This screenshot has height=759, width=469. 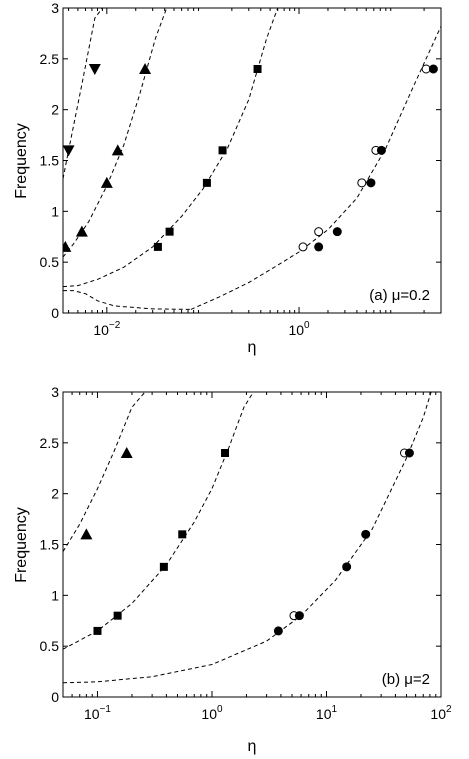 I want to click on panel-label: (b) μ=2, so click(x=406, y=679).